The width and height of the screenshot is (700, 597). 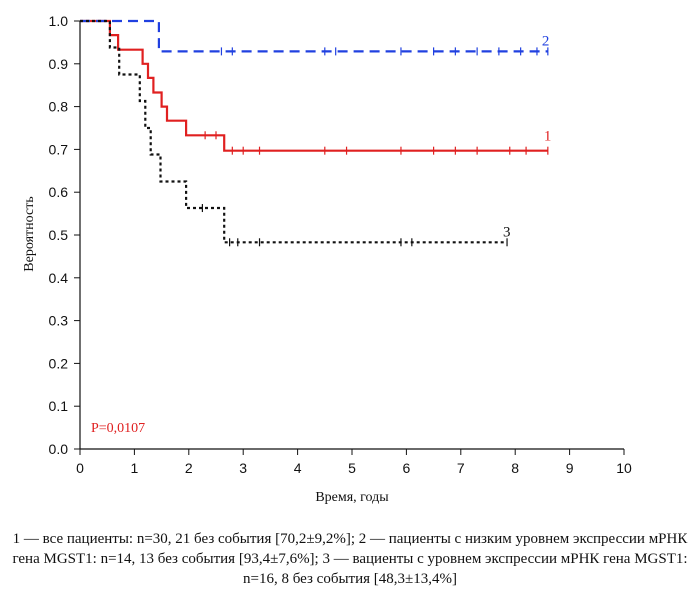 I want to click on y-tick-label: 0.4, so click(x=59, y=278).